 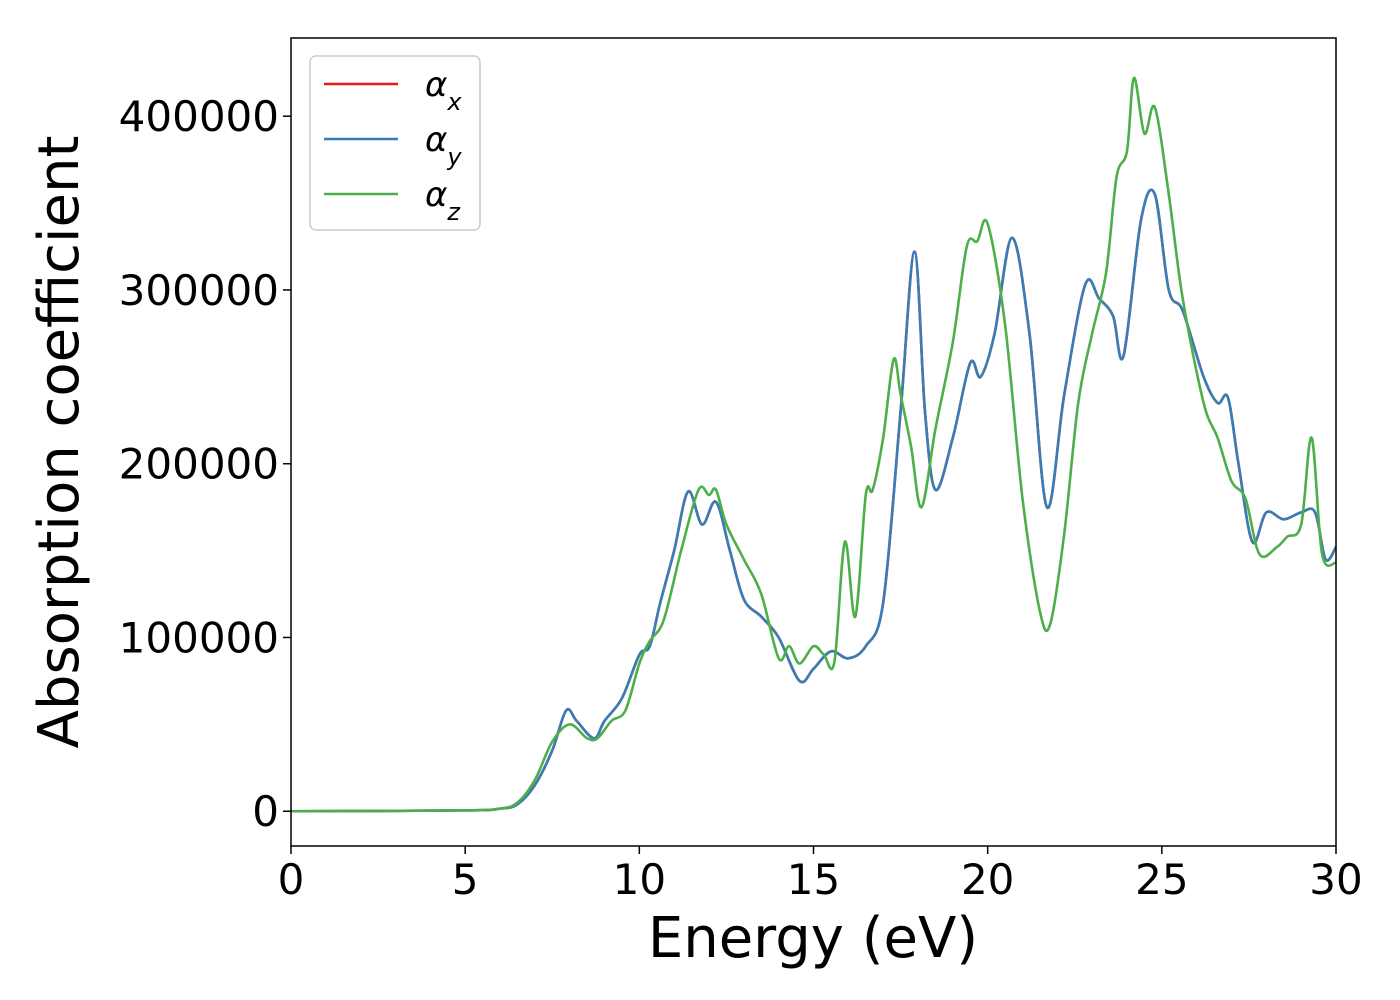 What do you see at coordinates (199, 116) in the screenshot?
I see `y-tick-label: 400000` at bounding box center [199, 116].